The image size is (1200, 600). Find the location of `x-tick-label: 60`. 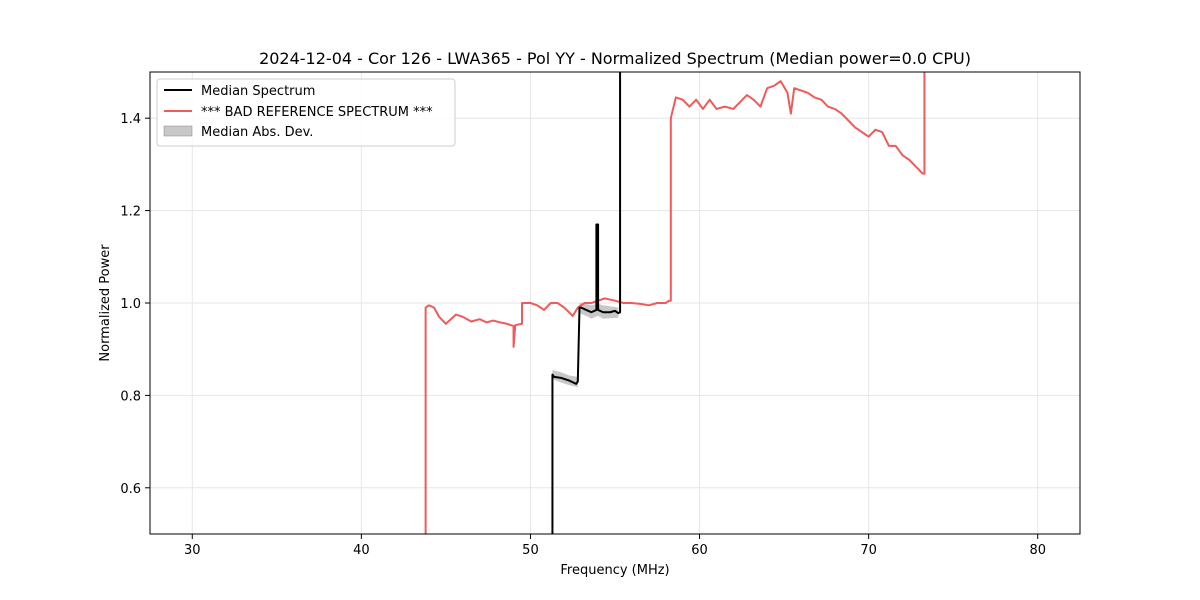

x-tick-label: 60 is located at coordinates (699, 550).